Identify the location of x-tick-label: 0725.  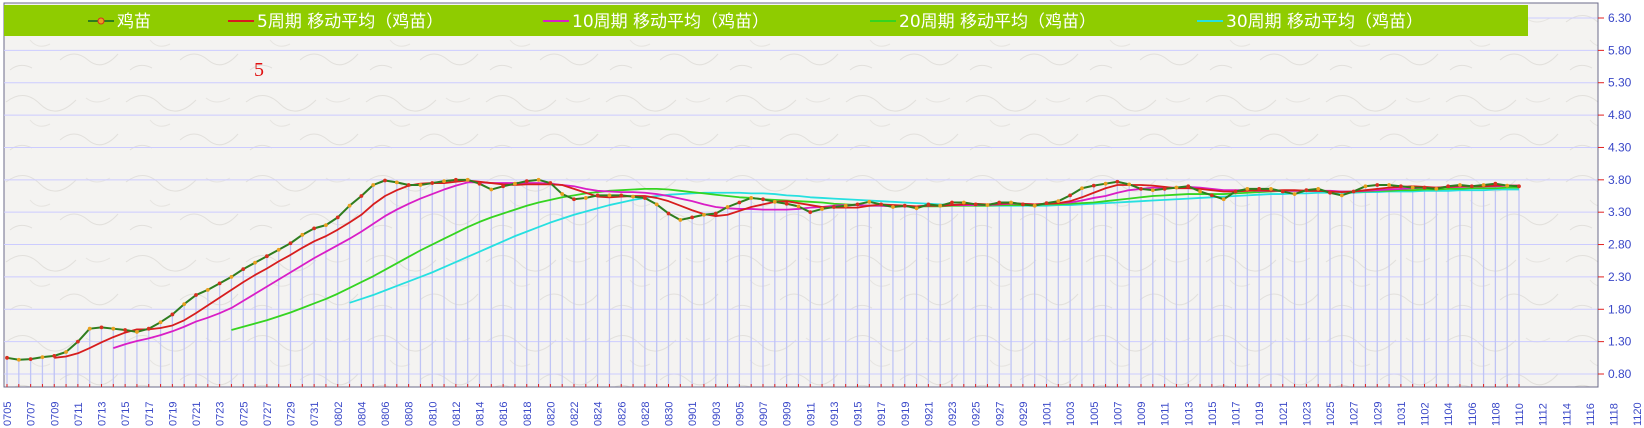
(244, 414).